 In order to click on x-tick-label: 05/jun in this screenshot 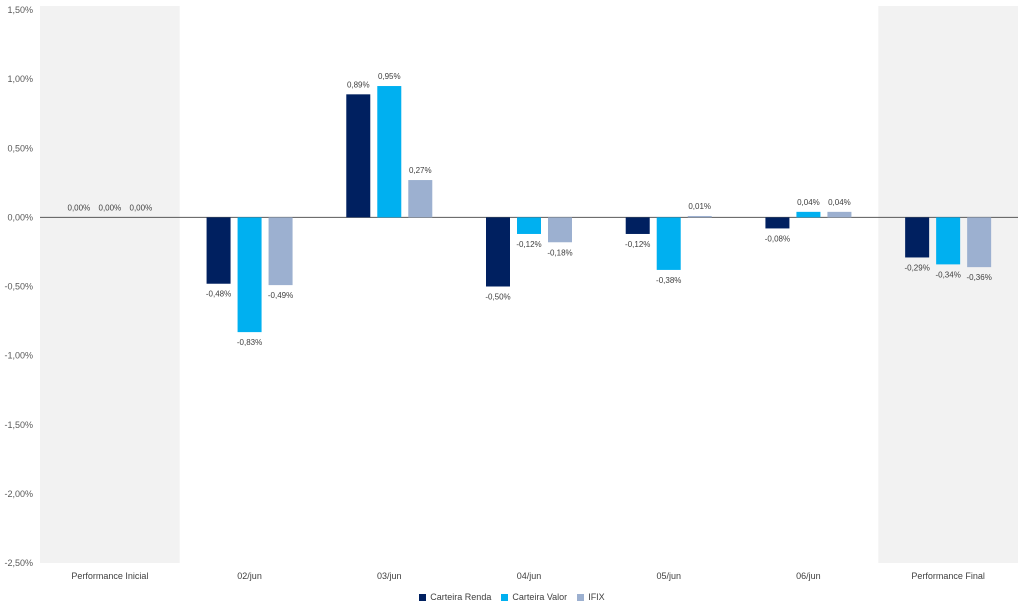, I will do `click(668, 576)`.